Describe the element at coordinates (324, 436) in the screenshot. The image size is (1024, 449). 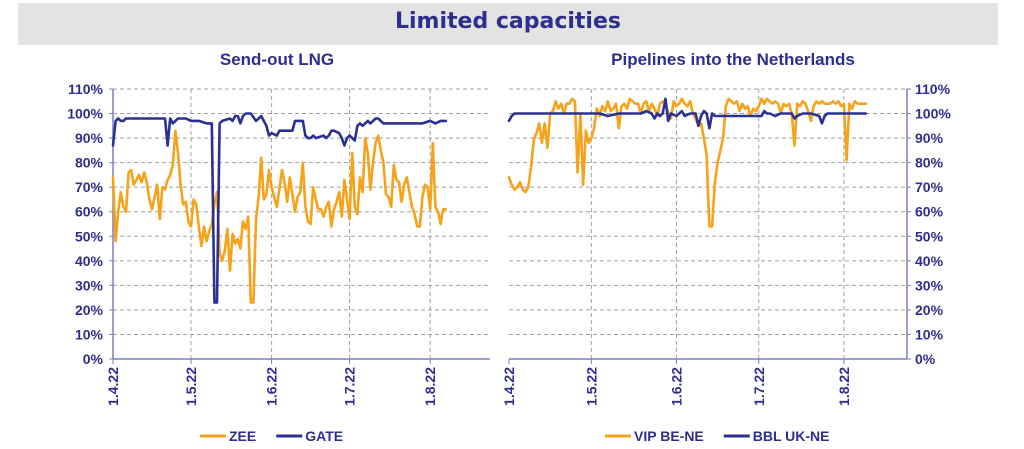
I see `legend-label: GATE` at that location.